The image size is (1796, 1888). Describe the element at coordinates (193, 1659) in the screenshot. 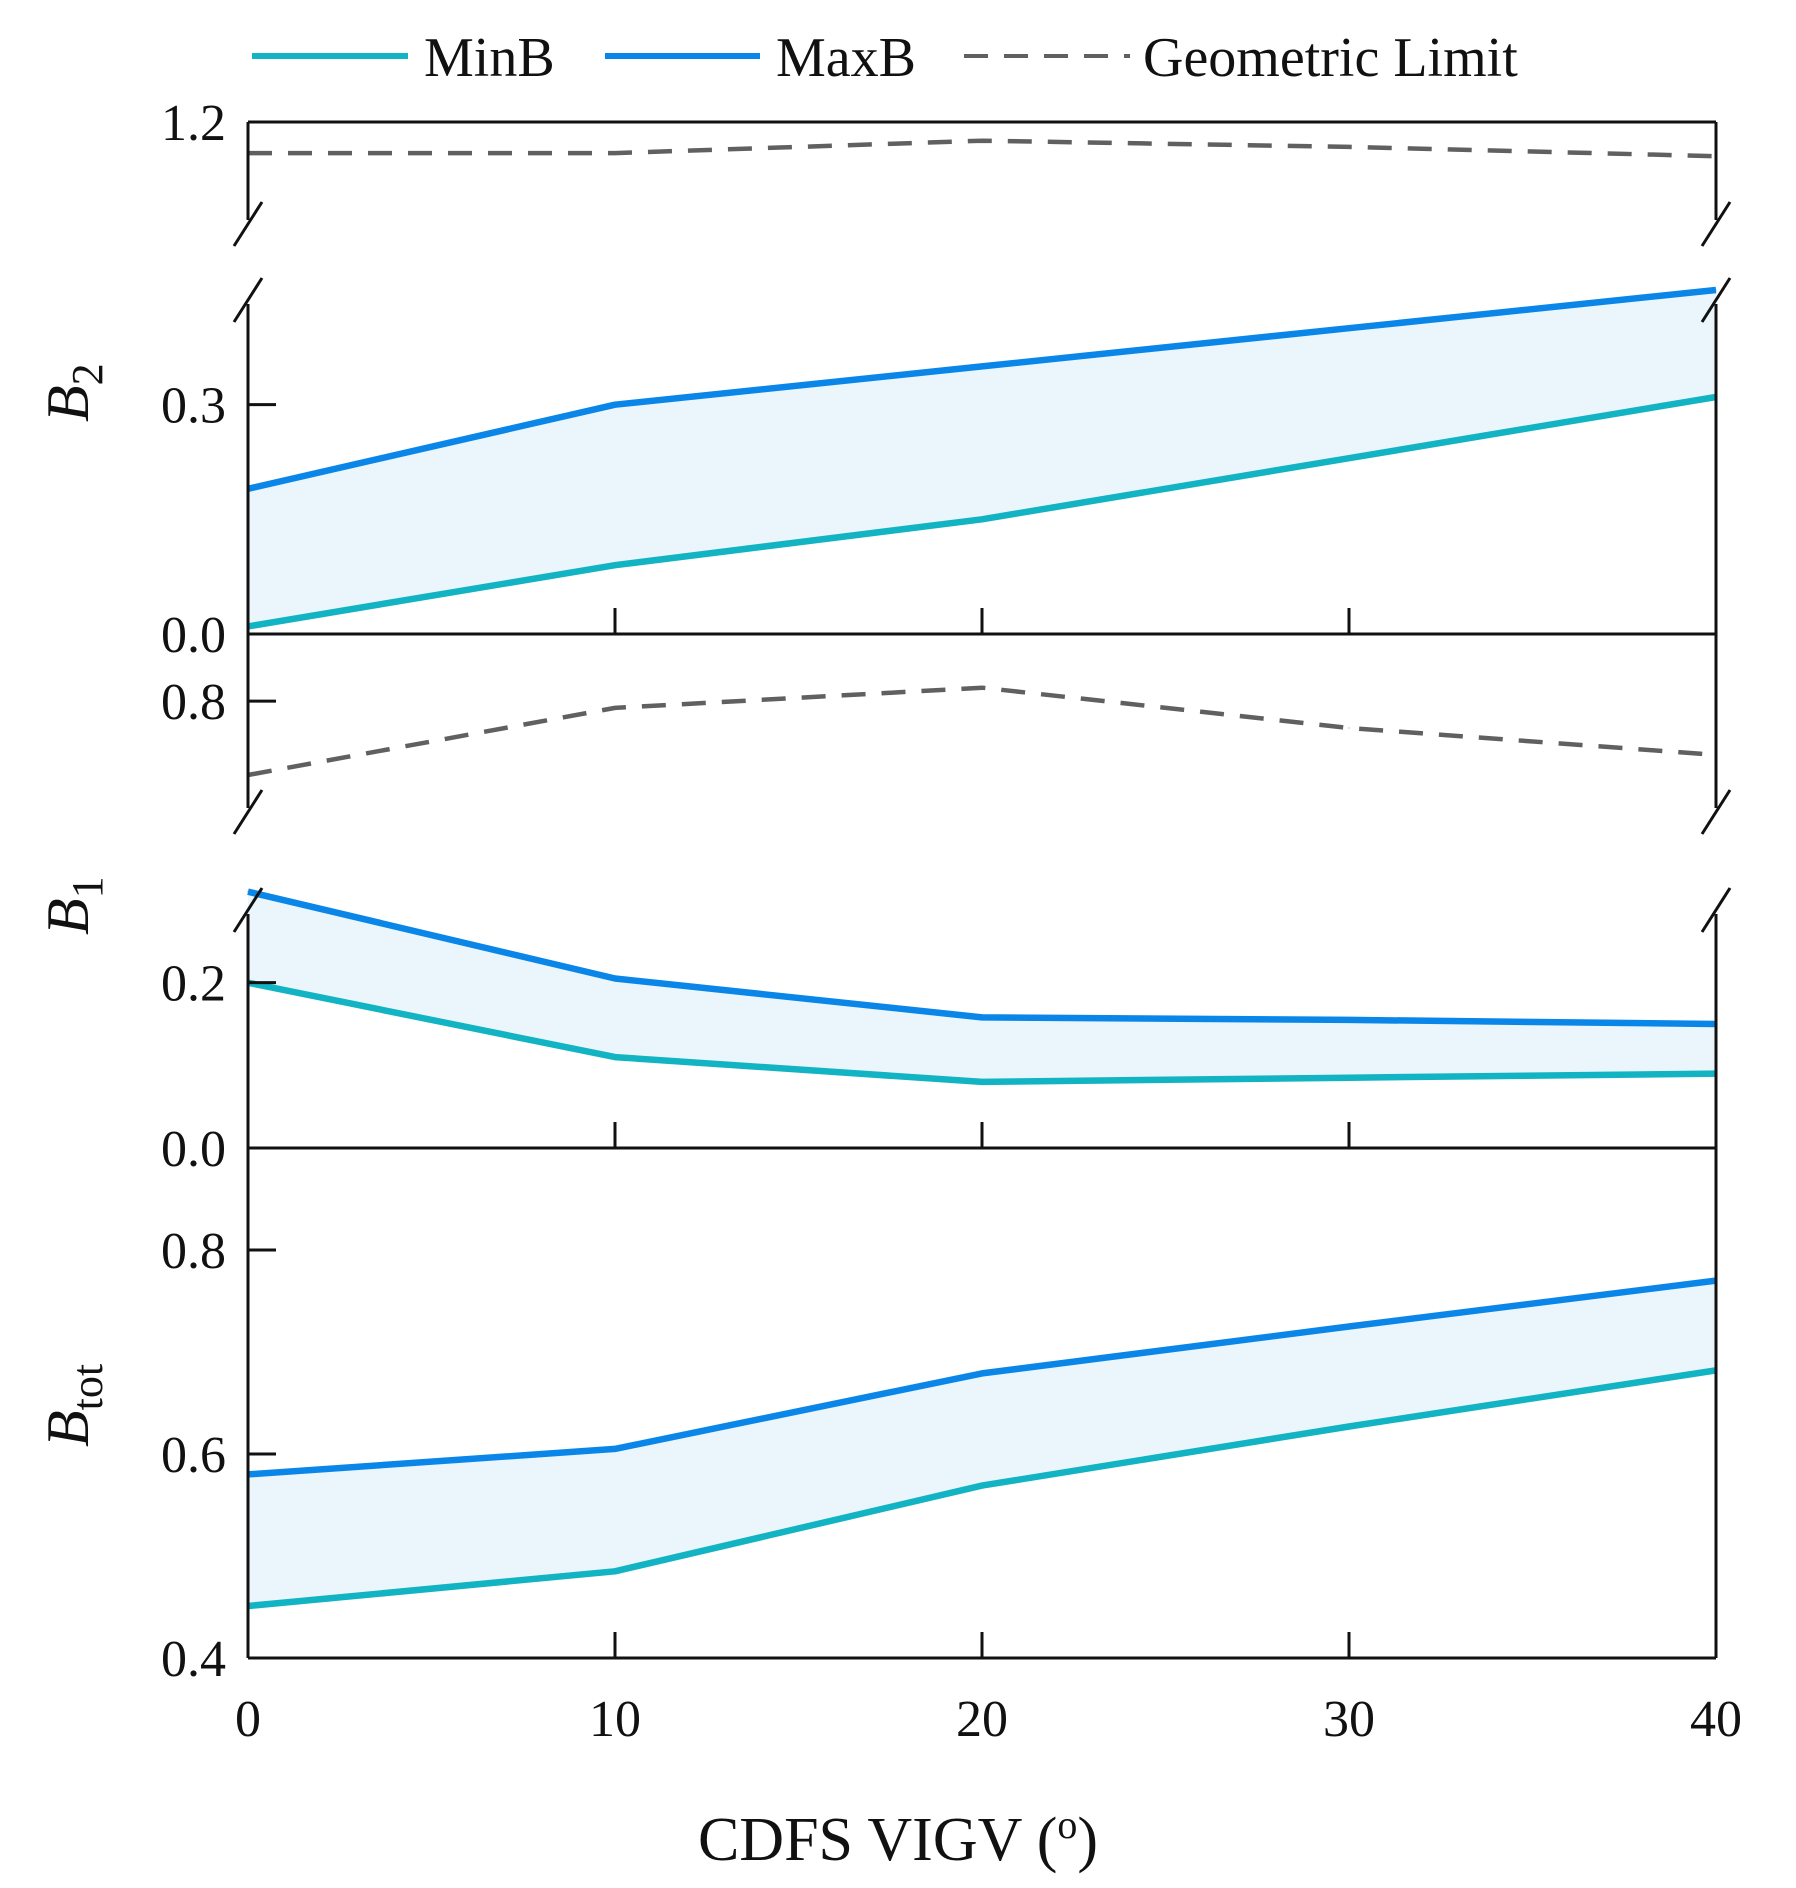

I see `y-tick-label-btot-0: 0.4` at that location.